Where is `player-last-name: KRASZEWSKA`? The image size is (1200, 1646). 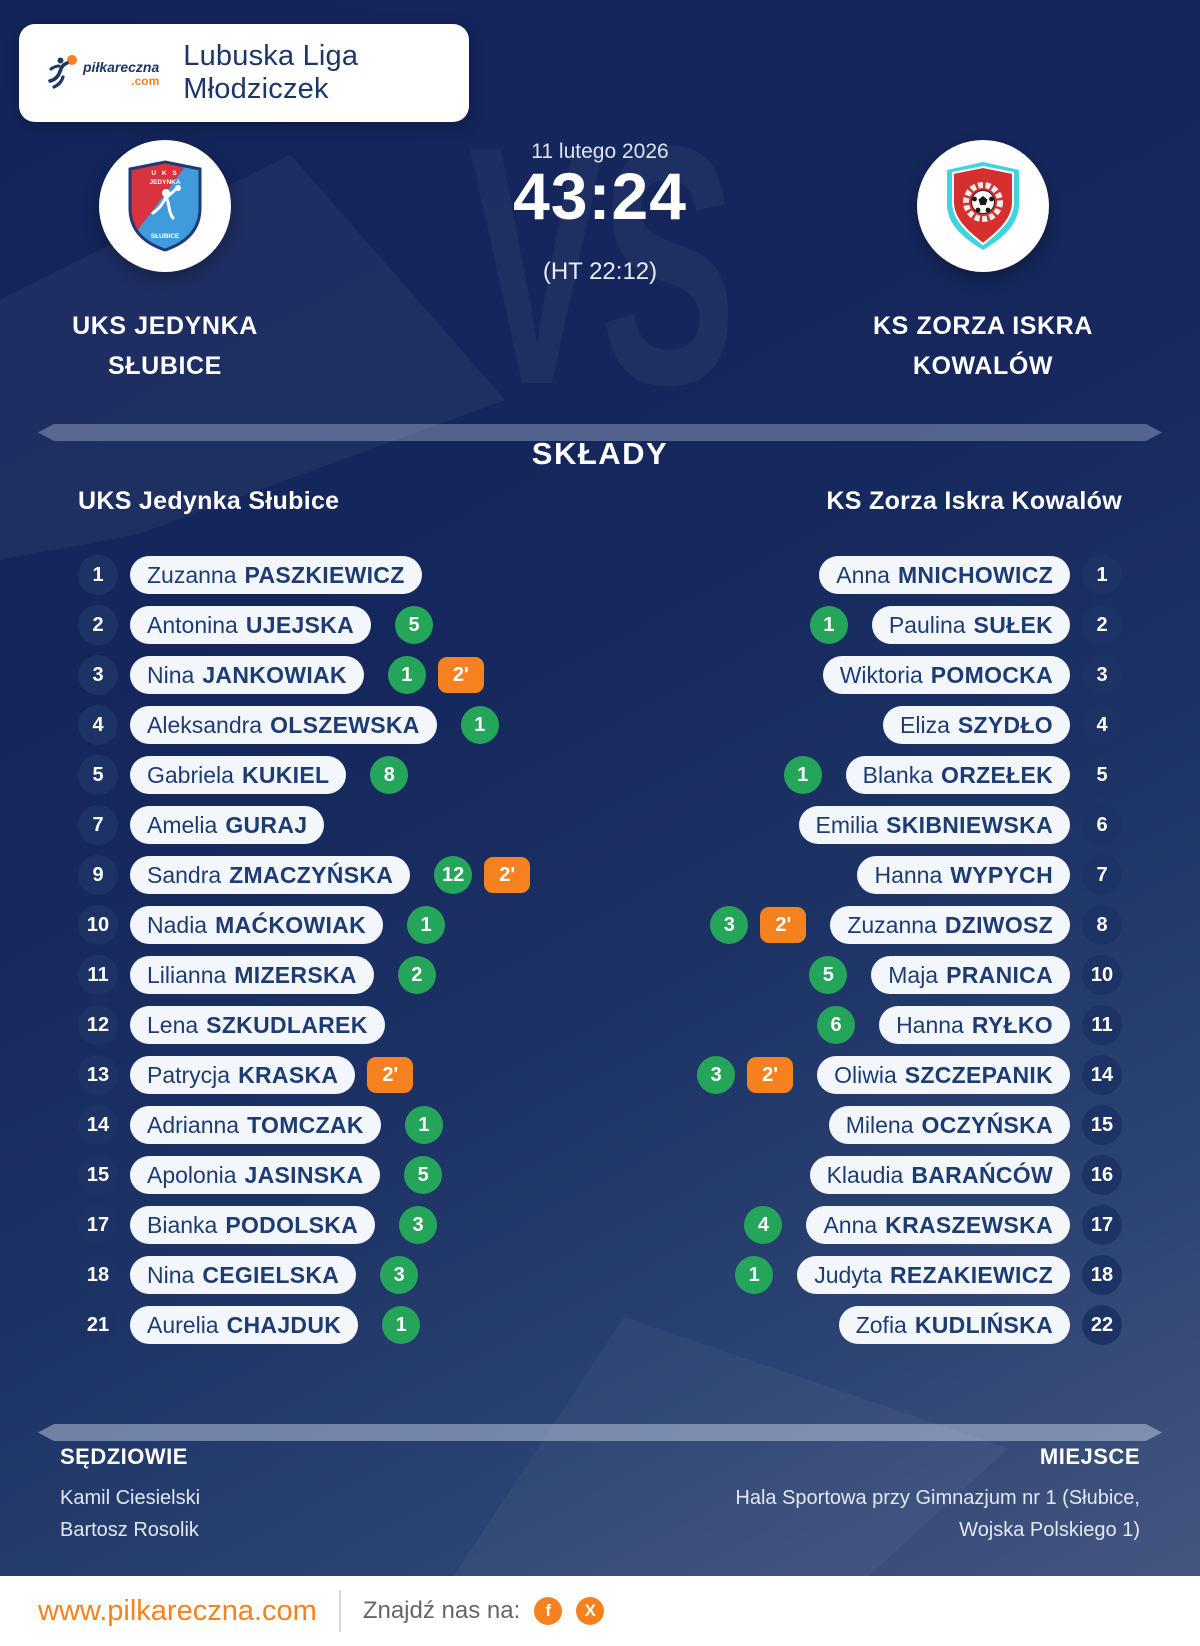
player-last-name: KRASZEWSKA is located at coordinates (969, 1224).